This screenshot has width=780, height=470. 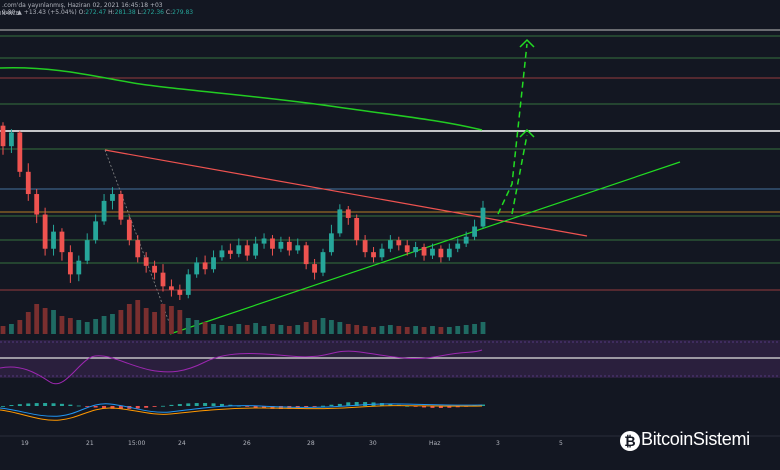 I want to click on macd-line, so click(x=241, y=410).